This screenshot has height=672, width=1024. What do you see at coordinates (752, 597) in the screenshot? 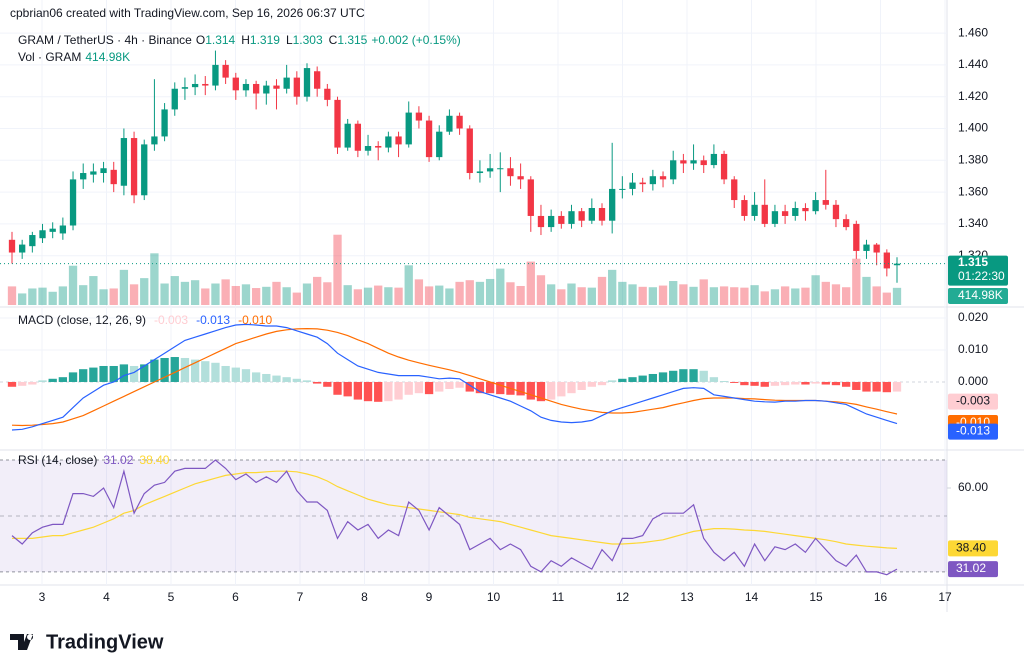
I see `x-tick-label: 14` at bounding box center [752, 597].